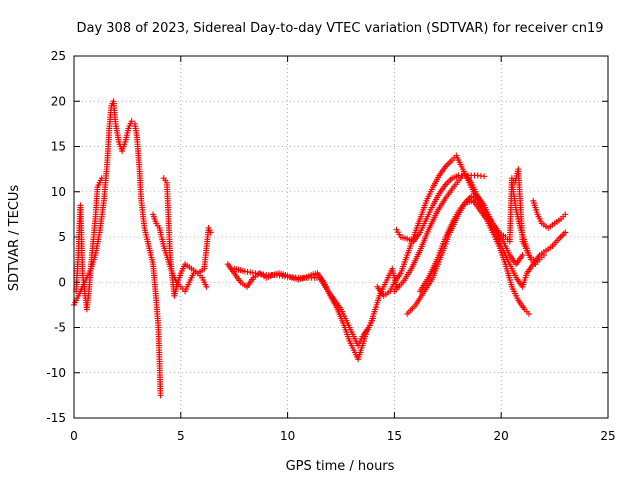 The height and width of the screenshot is (480, 640). Describe the element at coordinates (522, 221) in the screenshot. I see `series-arc-m` at that location.